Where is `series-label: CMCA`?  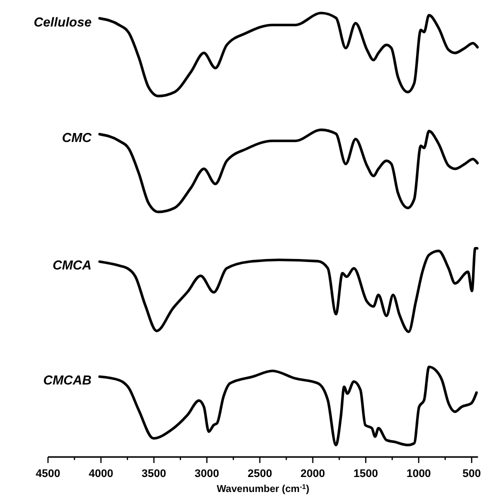
series-label: CMCA is located at coordinates (72, 265).